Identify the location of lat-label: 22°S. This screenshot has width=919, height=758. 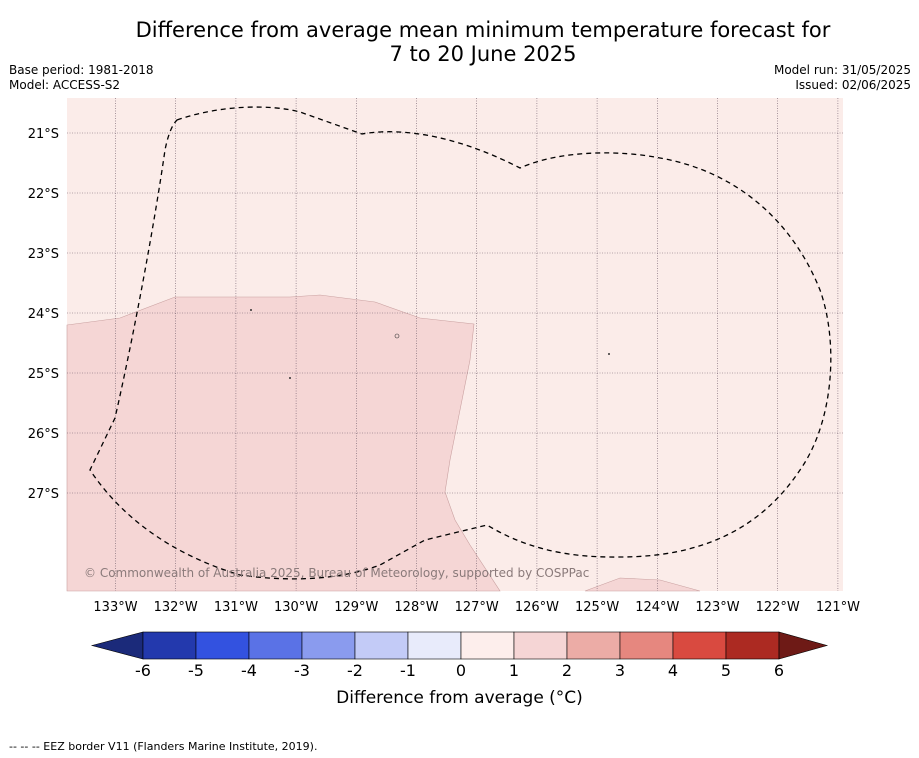
(43, 194).